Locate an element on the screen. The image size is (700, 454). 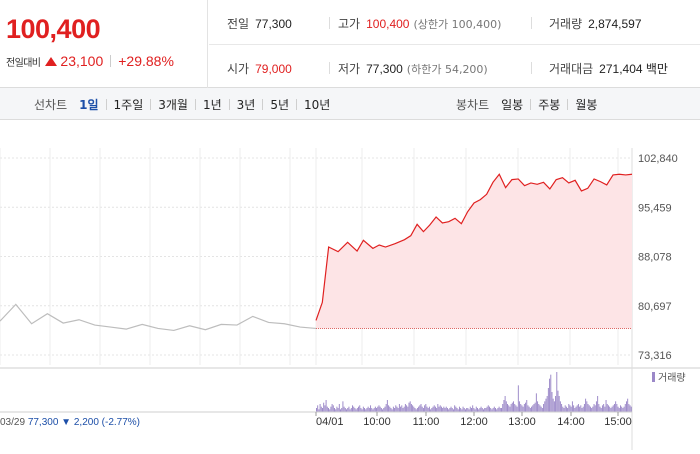
current-price: 100,400 is located at coordinates (53, 29).